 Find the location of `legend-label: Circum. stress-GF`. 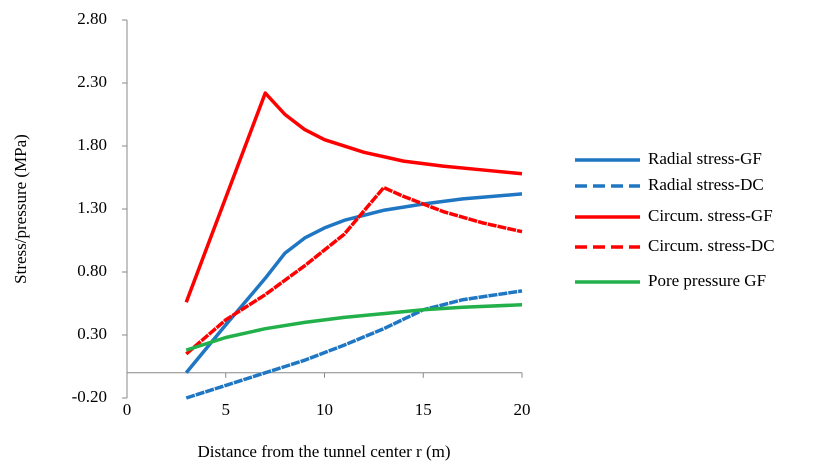

legend-label: Circum. stress-GF is located at coordinates (710, 215).